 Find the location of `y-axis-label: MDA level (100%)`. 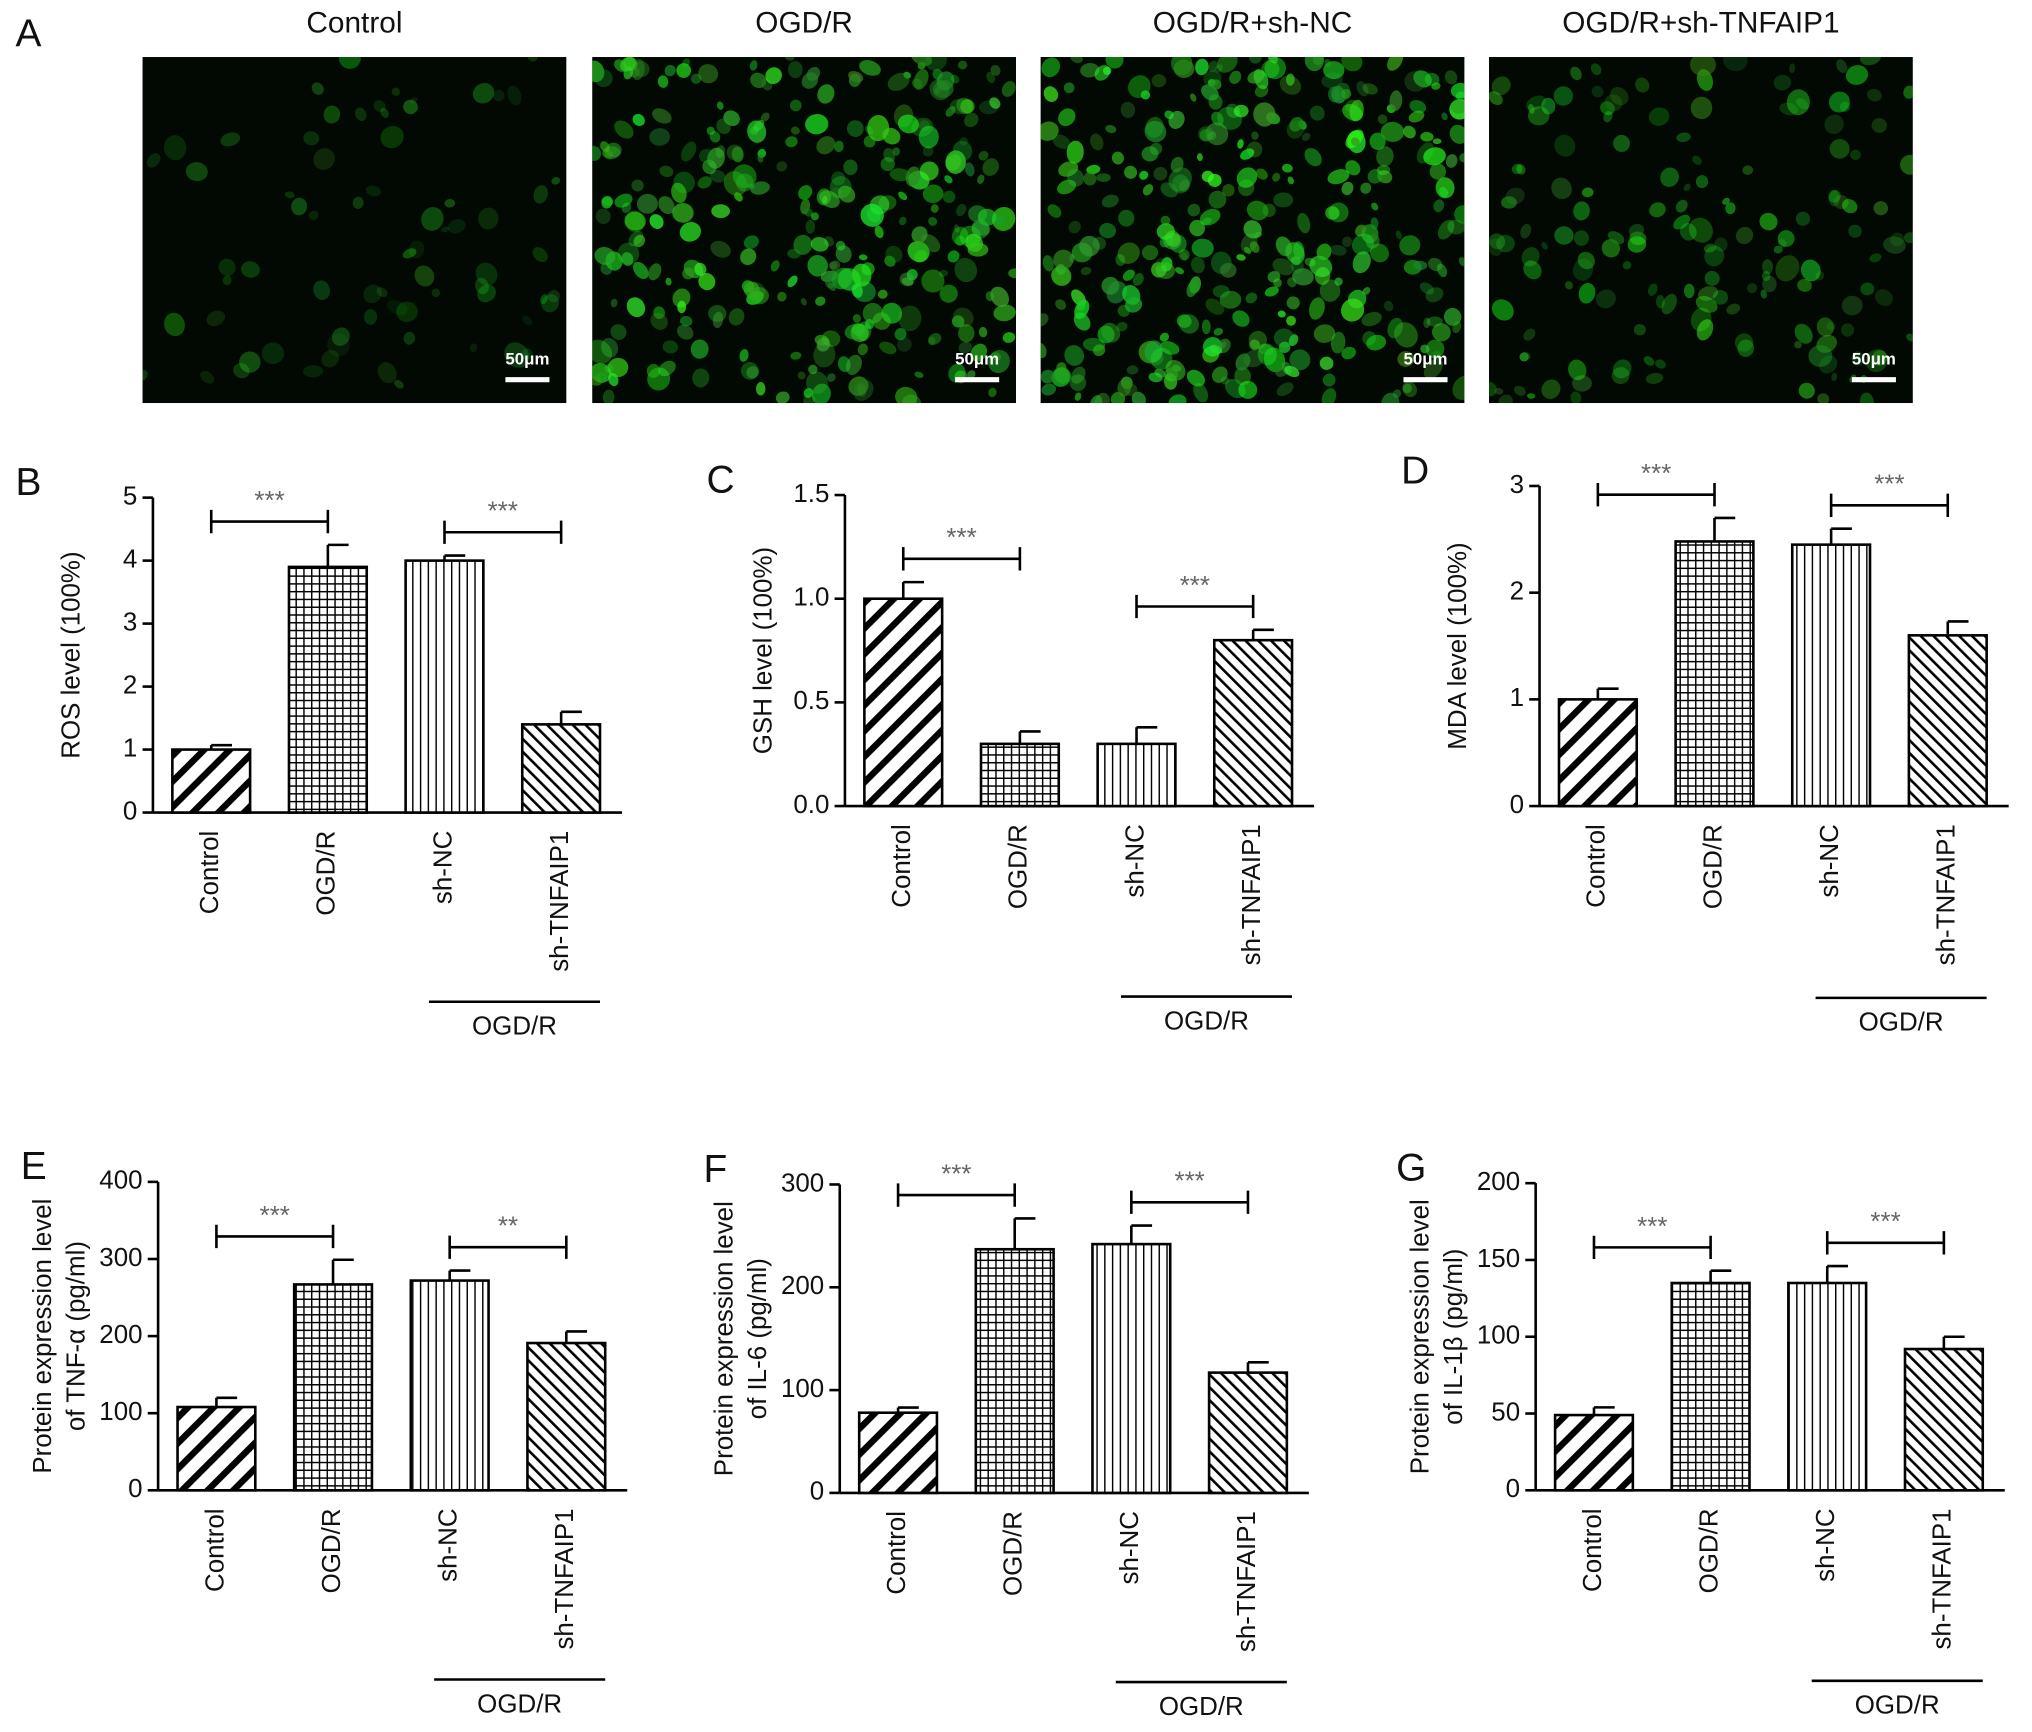

y-axis-label: MDA level (100%) is located at coordinates (1458, 645).